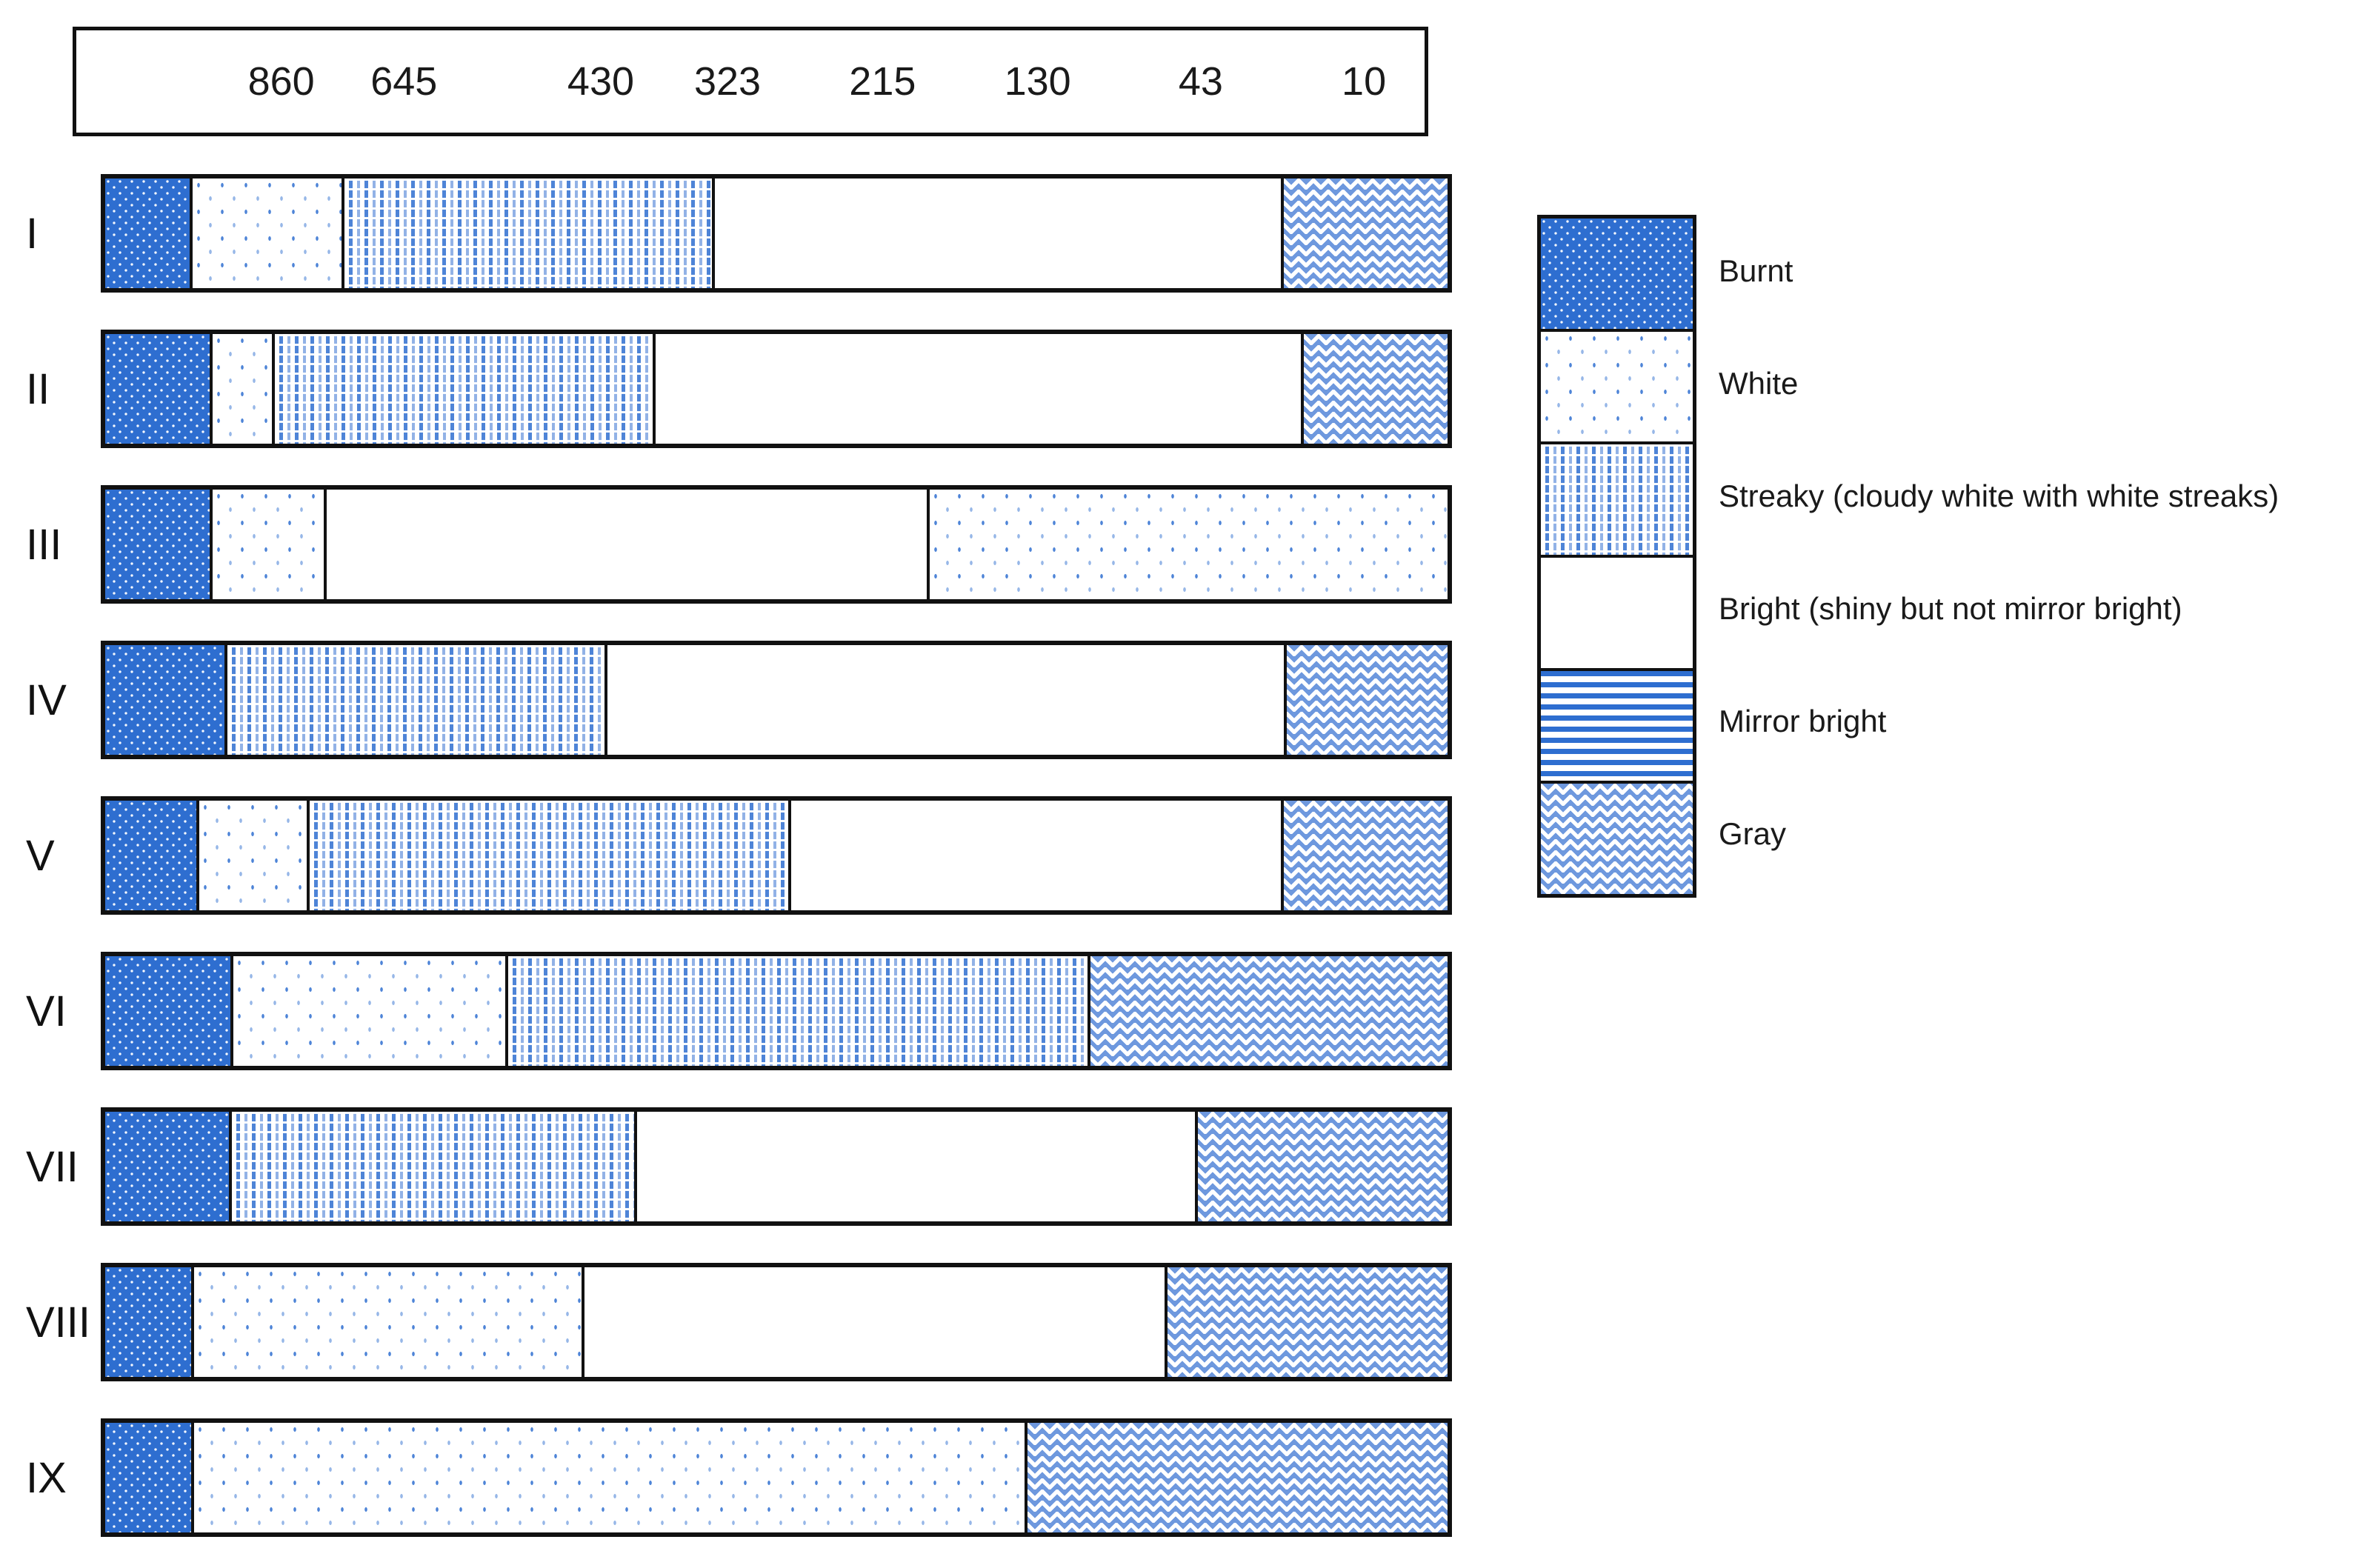 This screenshot has width=2355, height=1568. Describe the element at coordinates (251, 856) in the screenshot. I see `bar-V-segment-white` at that location.